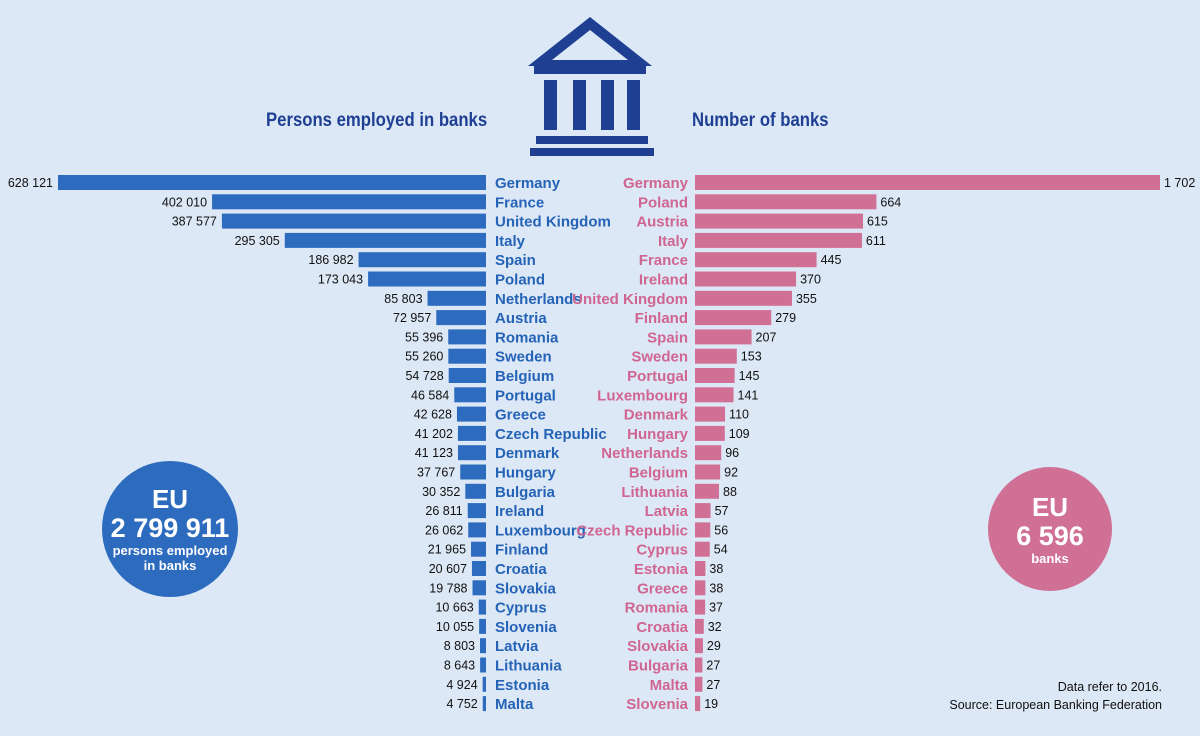  What do you see at coordinates (657, 704) in the screenshot?
I see `banks-country-label: Slovenia` at bounding box center [657, 704].